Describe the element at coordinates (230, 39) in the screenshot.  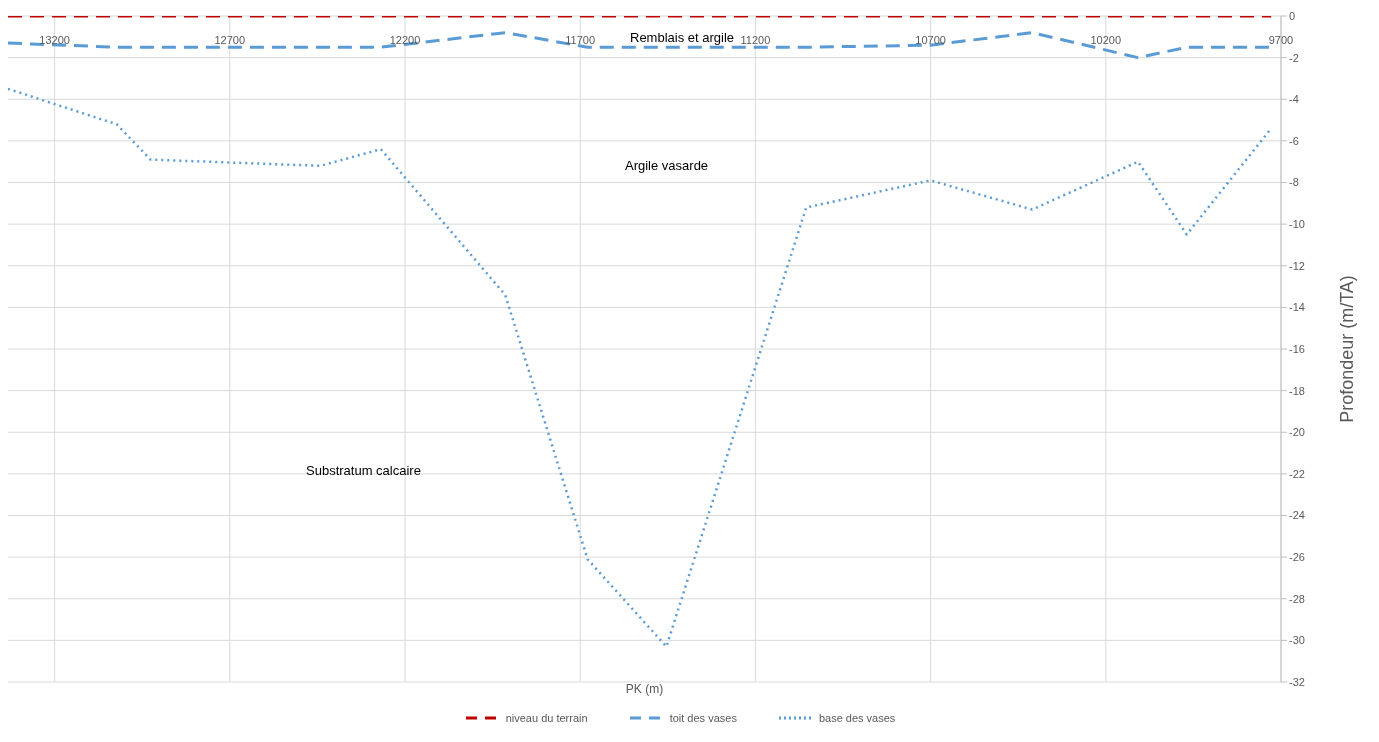
I see `x-tick-label: 12700` at that location.